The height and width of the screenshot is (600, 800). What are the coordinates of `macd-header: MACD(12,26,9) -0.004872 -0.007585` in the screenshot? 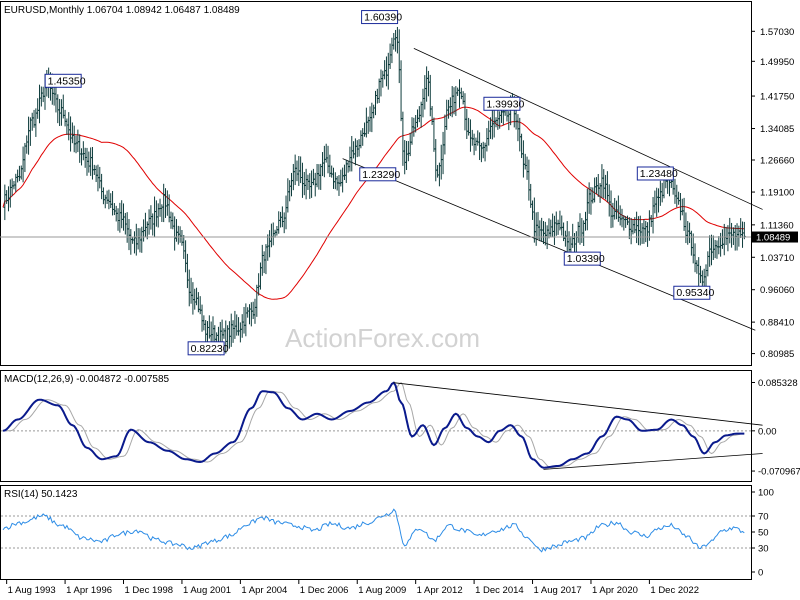 It's located at (87, 379).